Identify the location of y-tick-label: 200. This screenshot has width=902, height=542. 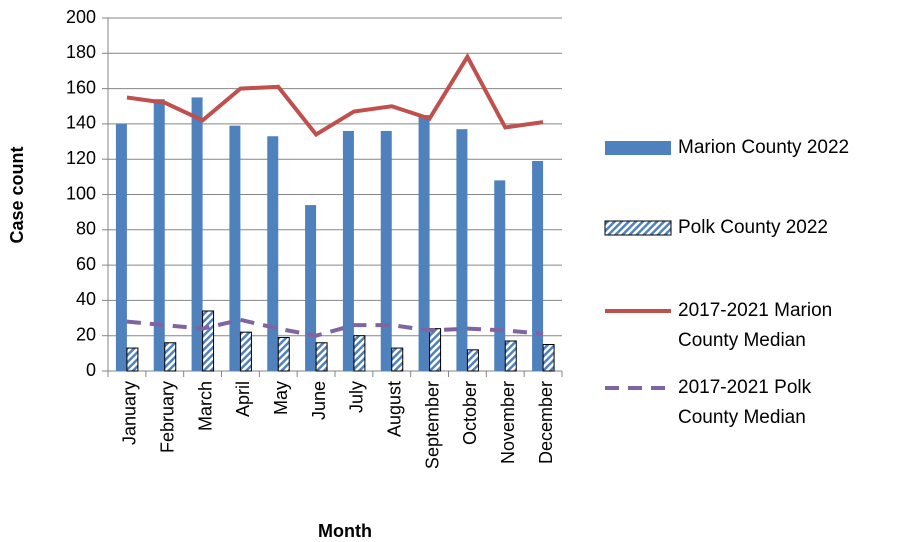
(81, 17).